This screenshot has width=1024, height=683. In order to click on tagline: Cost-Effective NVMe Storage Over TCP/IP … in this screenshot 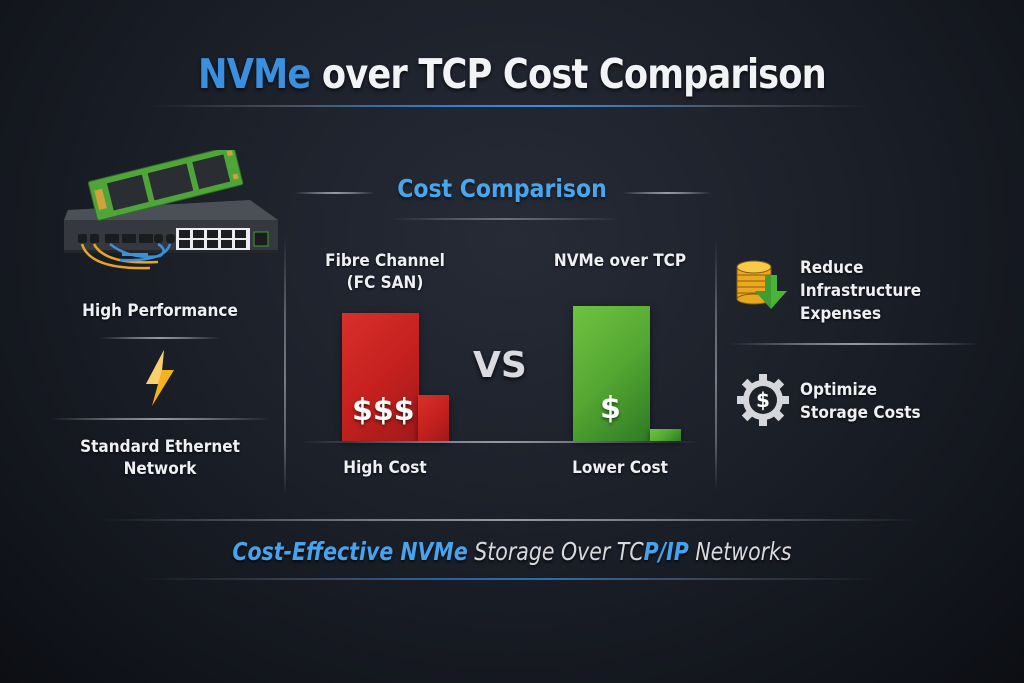, I will do `click(512, 551)`.